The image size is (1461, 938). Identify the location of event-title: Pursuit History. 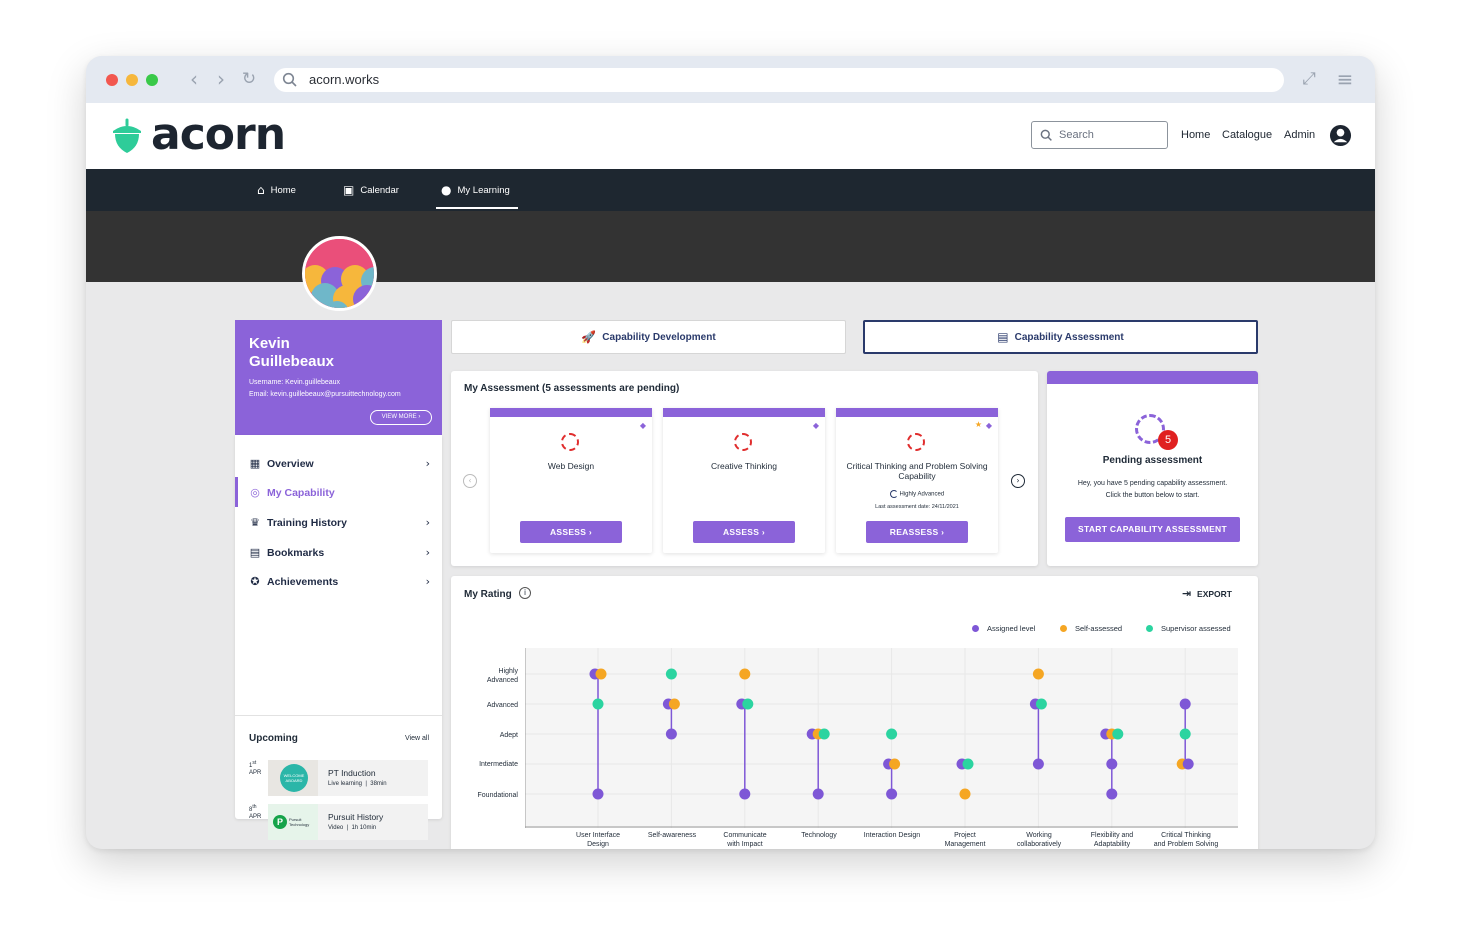
(356, 817).